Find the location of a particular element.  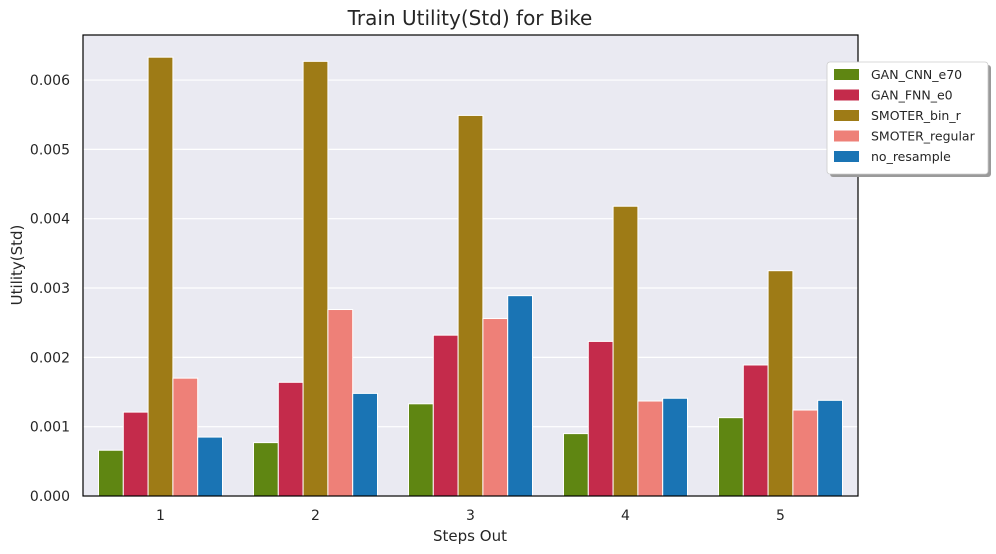

x-tick-label: 5 is located at coordinates (780, 516).